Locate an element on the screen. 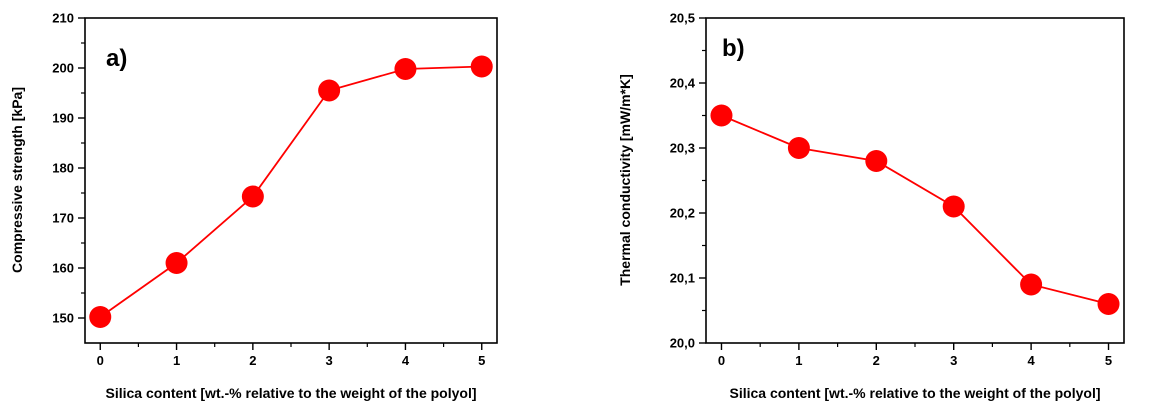 The width and height of the screenshot is (1160, 415). panel-label-a: a) is located at coordinates (116, 58).